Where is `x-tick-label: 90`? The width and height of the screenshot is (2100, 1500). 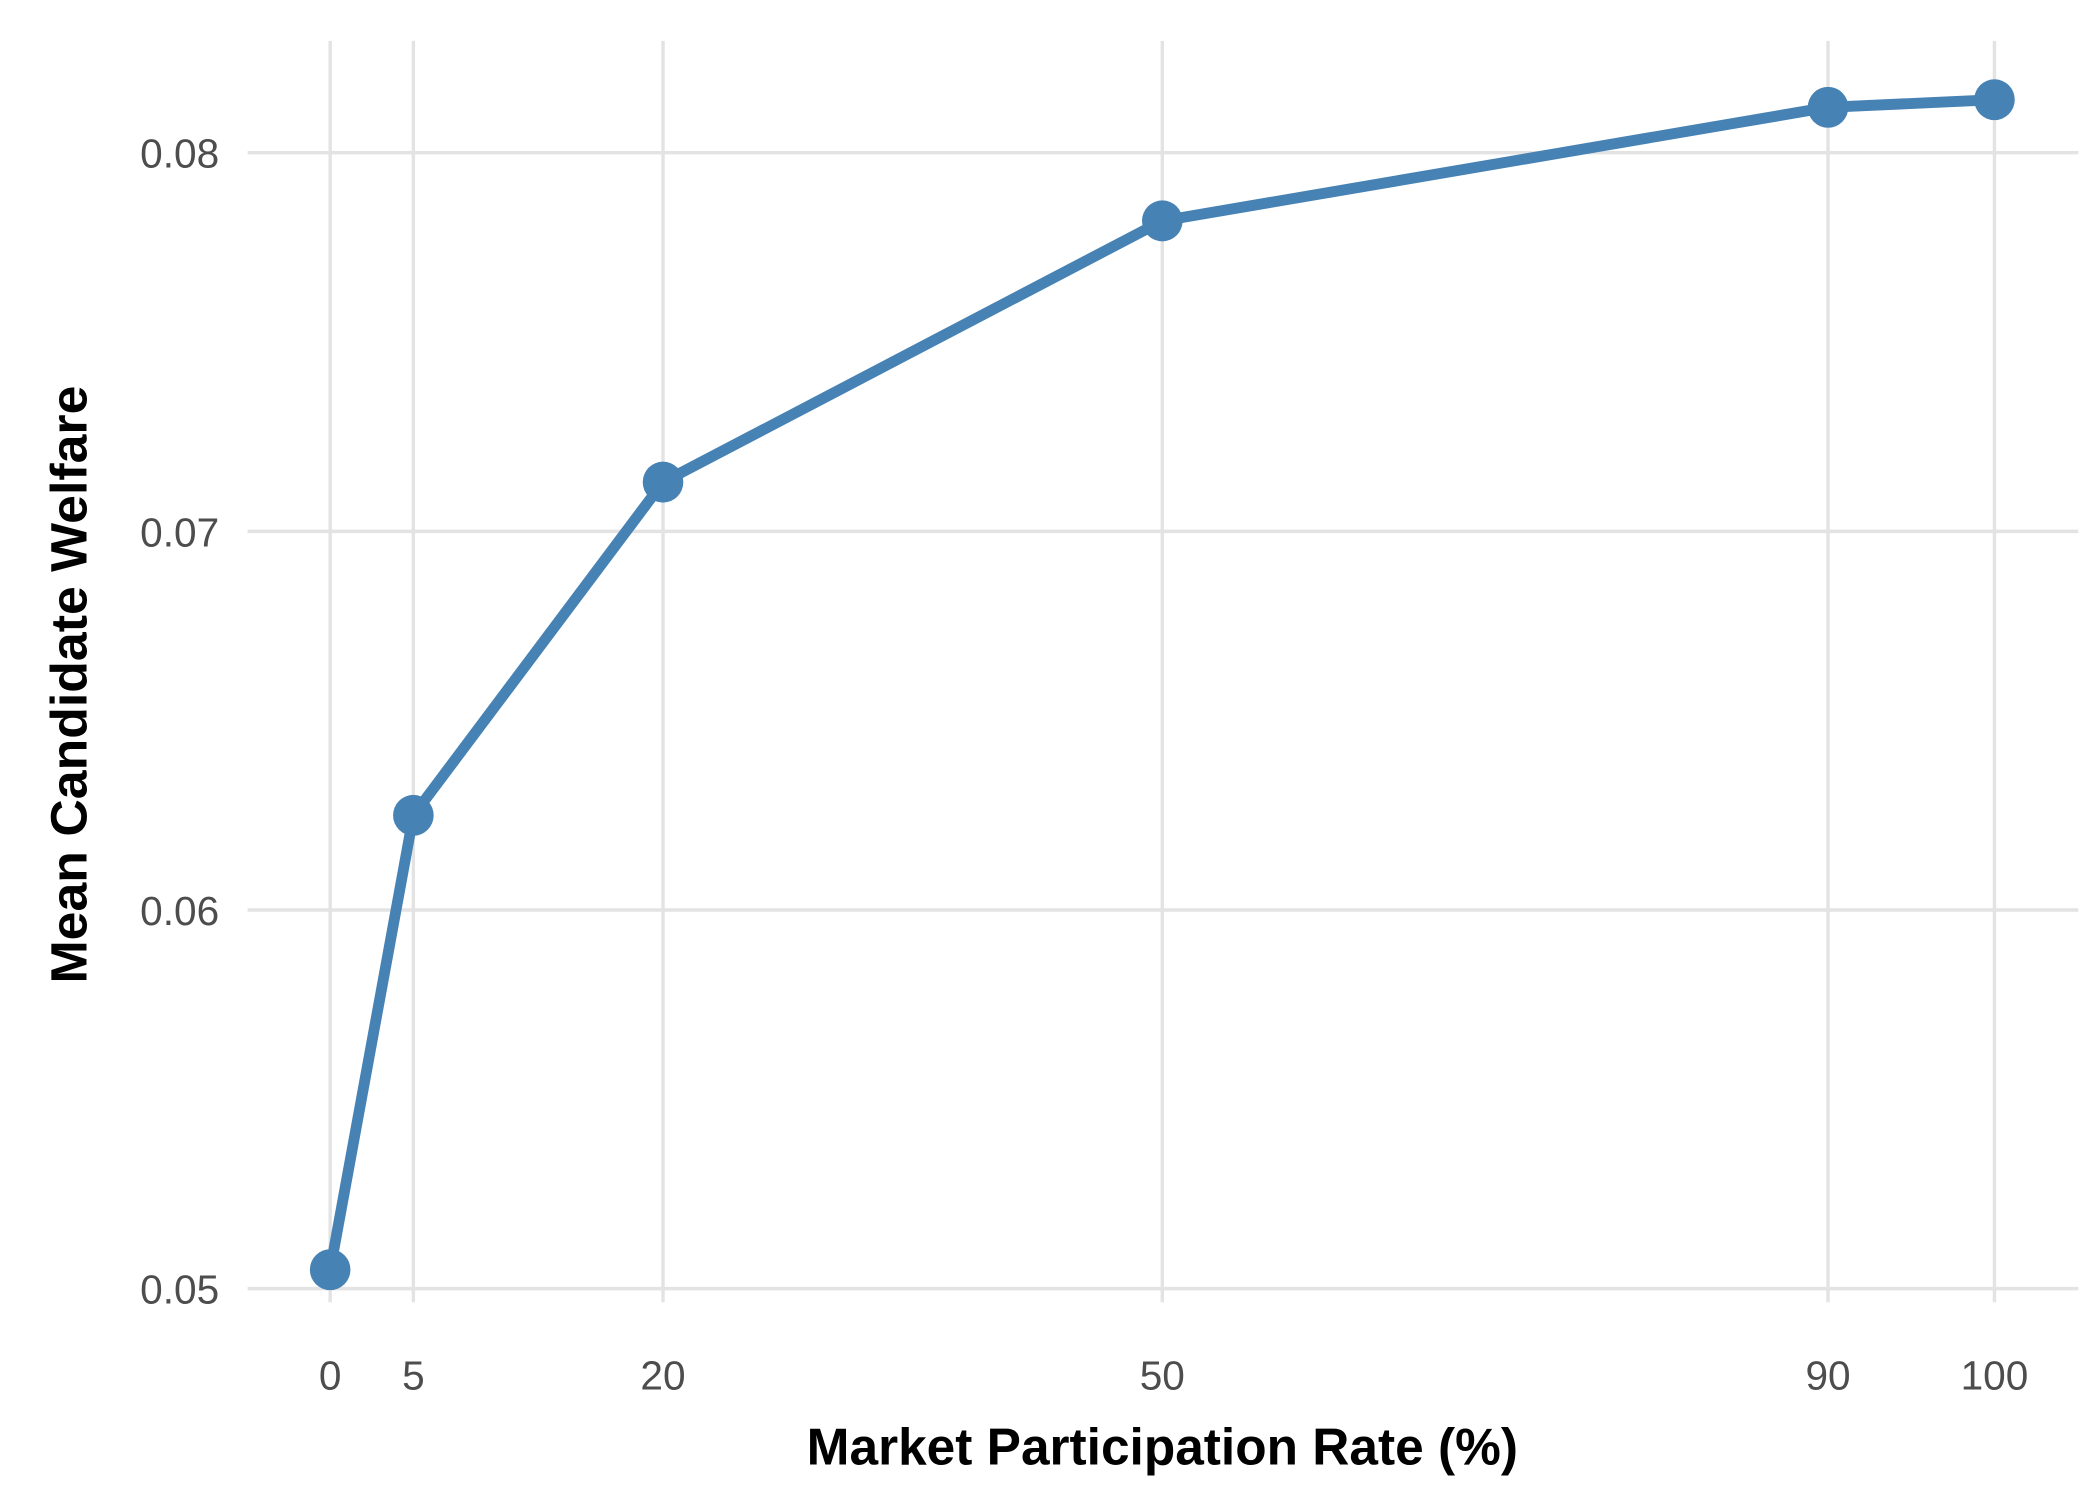 x-tick-label: 90 is located at coordinates (1827, 1375).